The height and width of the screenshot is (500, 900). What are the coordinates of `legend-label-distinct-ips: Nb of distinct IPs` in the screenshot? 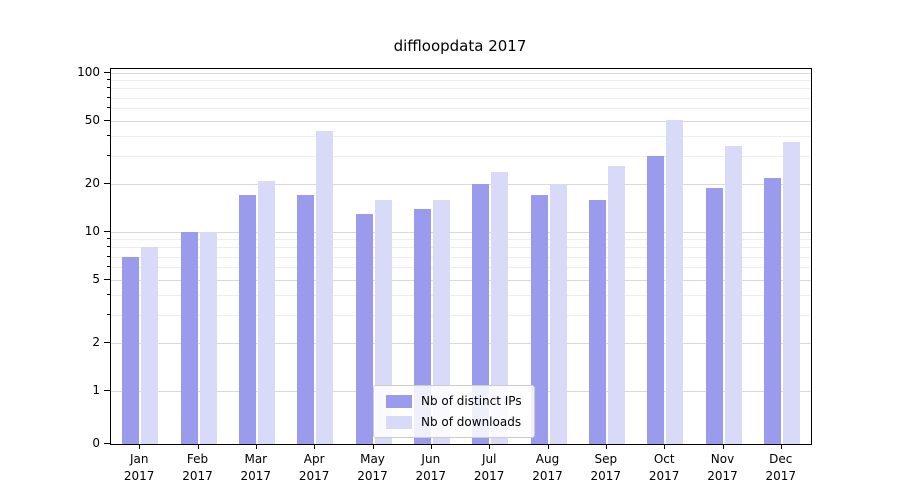 It's located at (471, 401).